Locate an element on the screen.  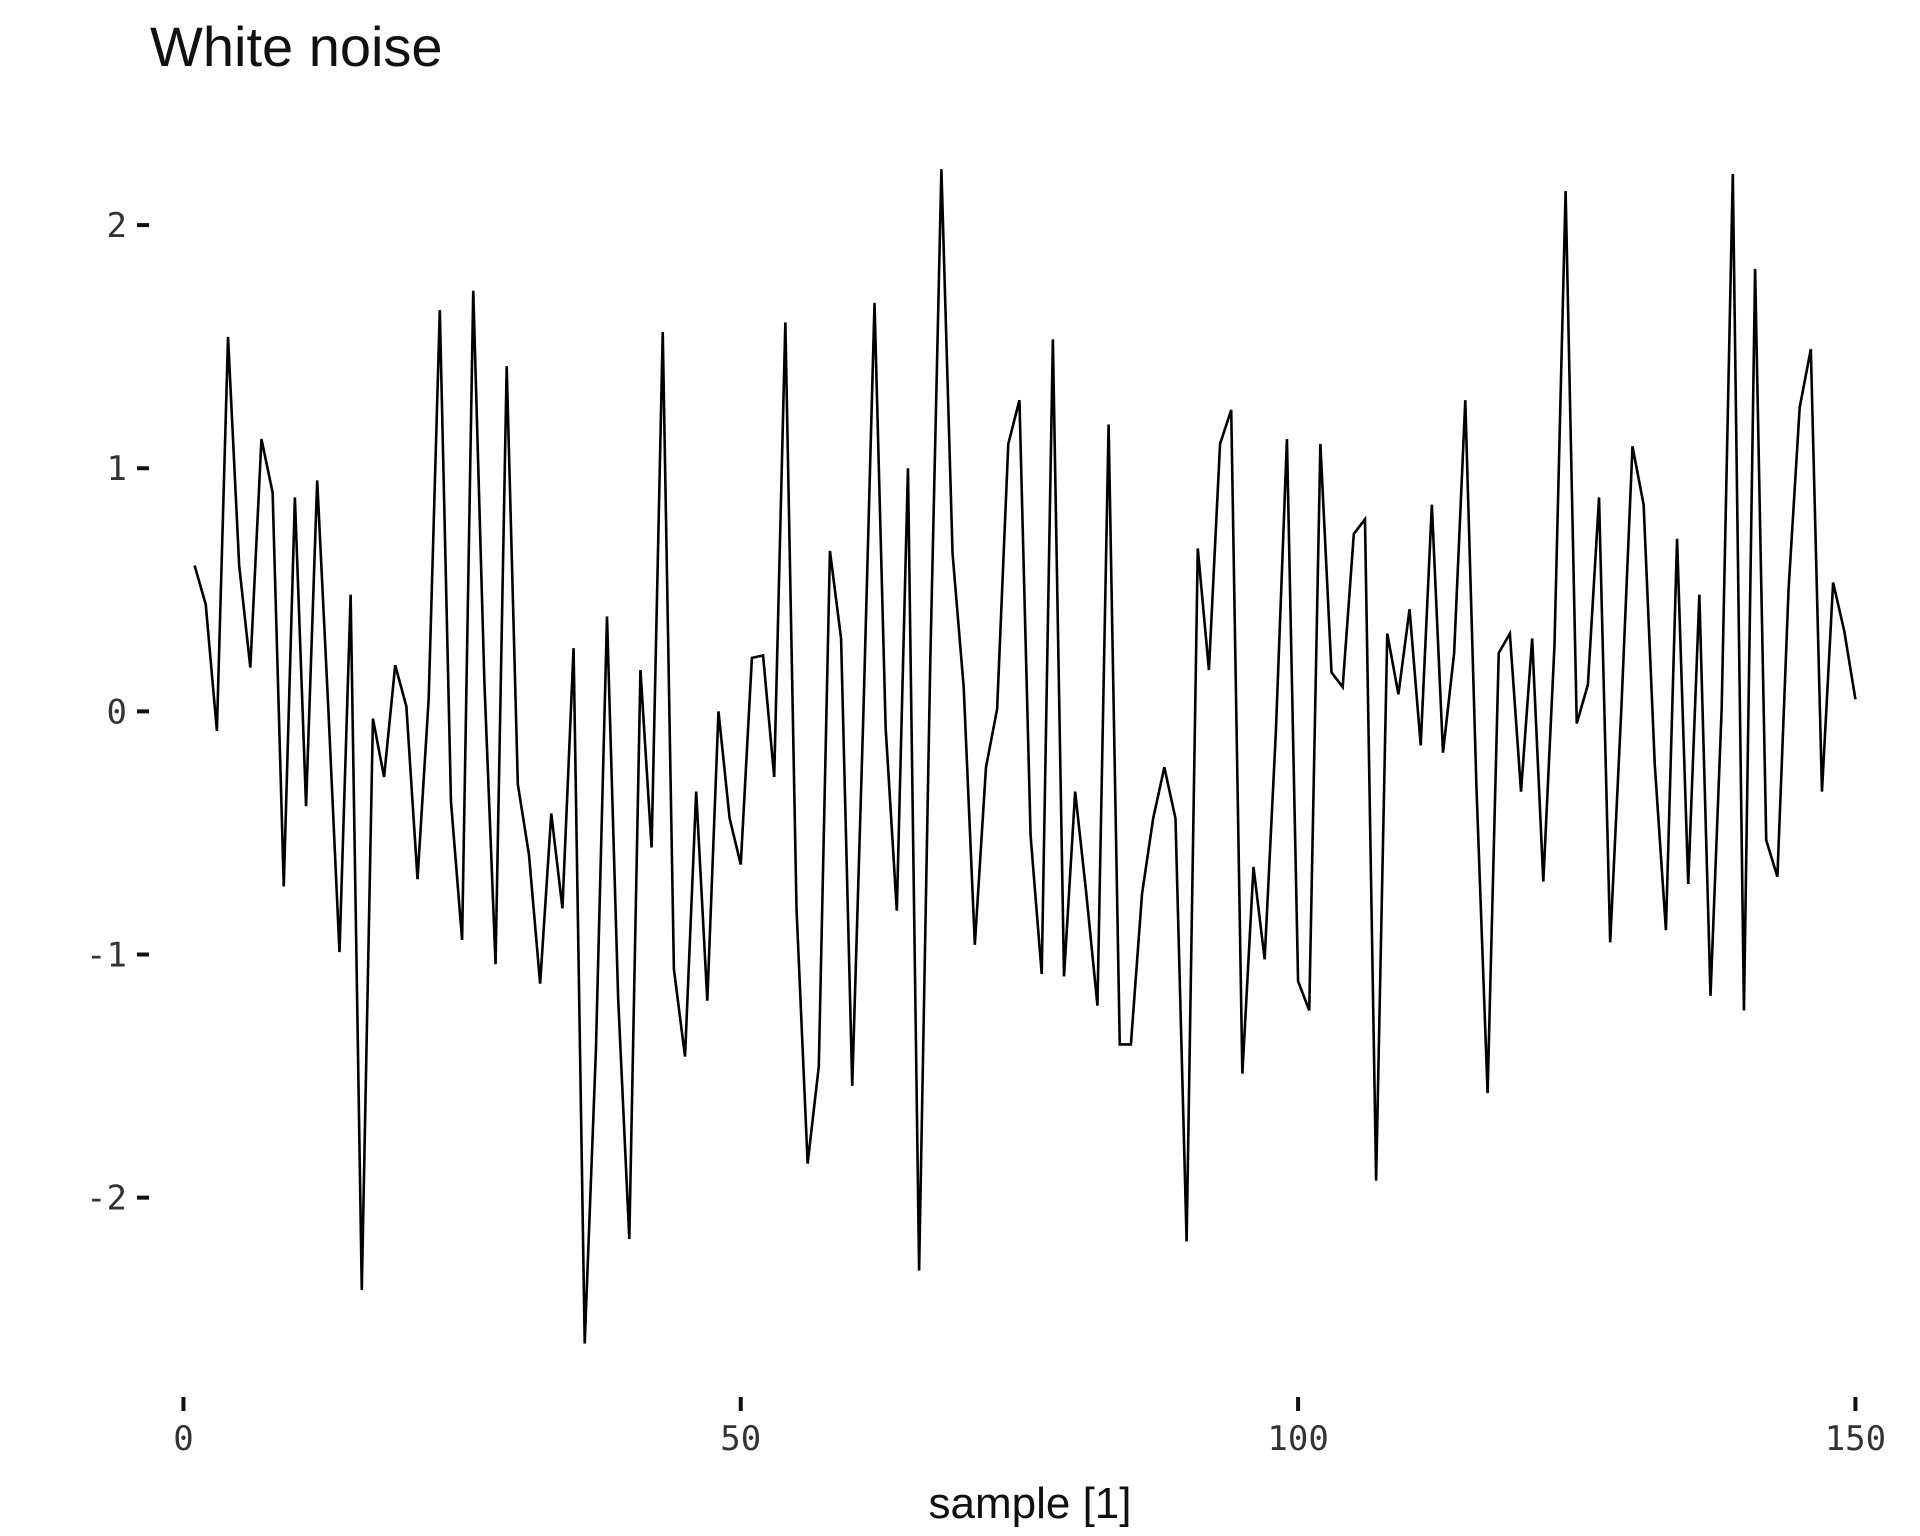
chart-title: White noise is located at coordinates (296, 46).